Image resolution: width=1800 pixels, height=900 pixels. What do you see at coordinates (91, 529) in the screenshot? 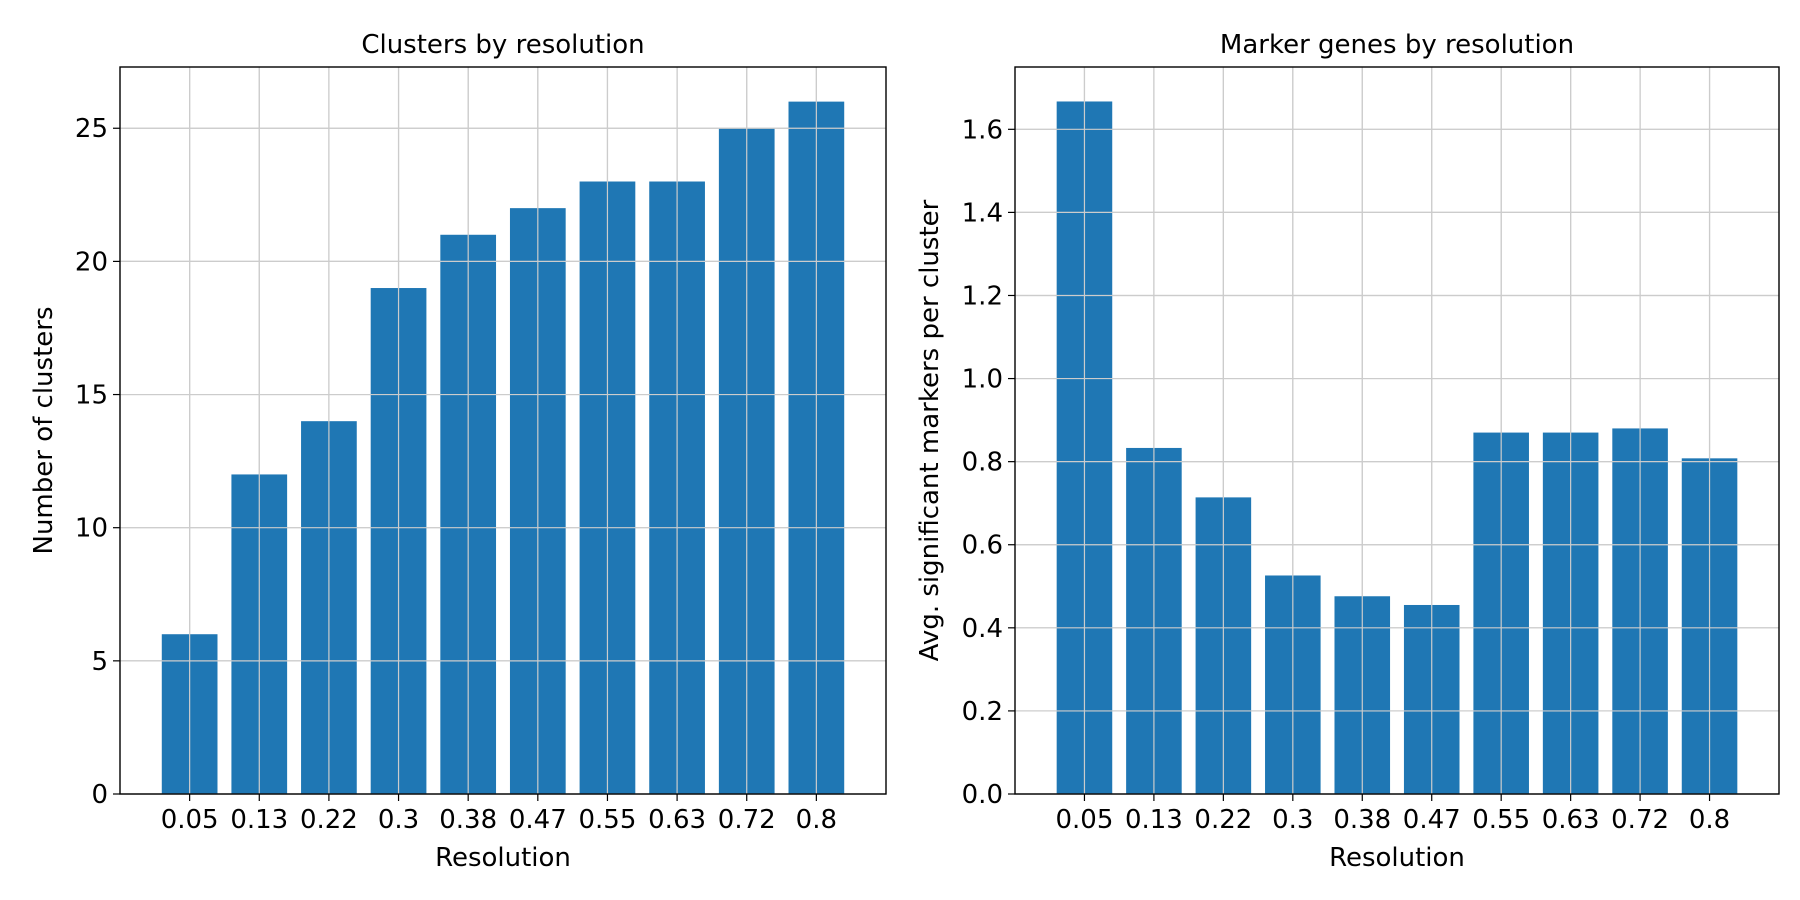
I see `y-tick-label: 10` at bounding box center [91, 529].